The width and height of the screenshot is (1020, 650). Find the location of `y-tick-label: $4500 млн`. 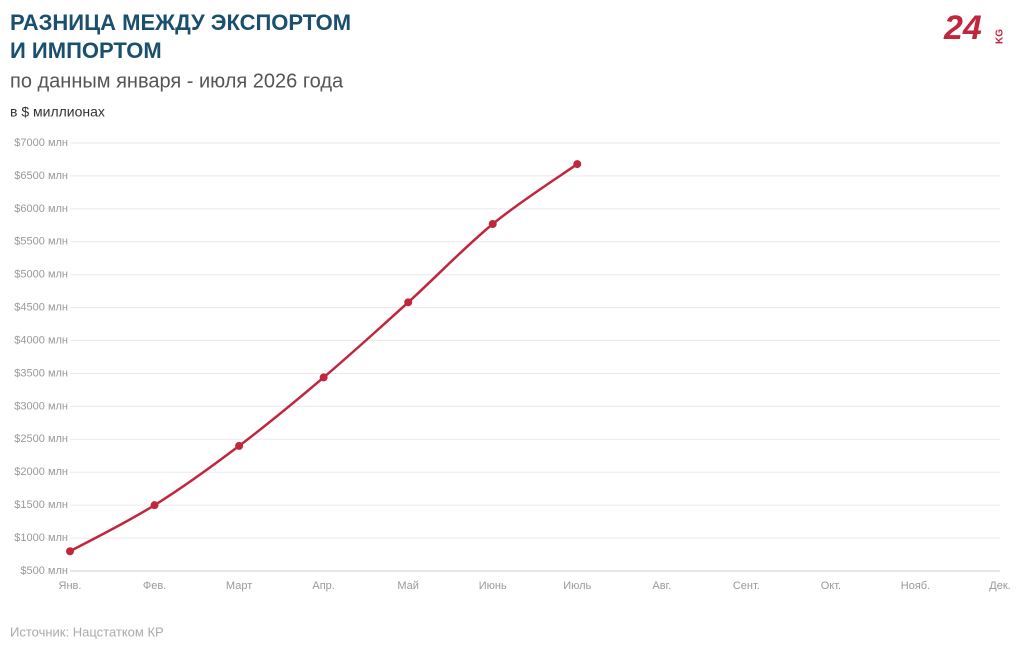

y-tick-label: $4500 млн is located at coordinates (41, 308).